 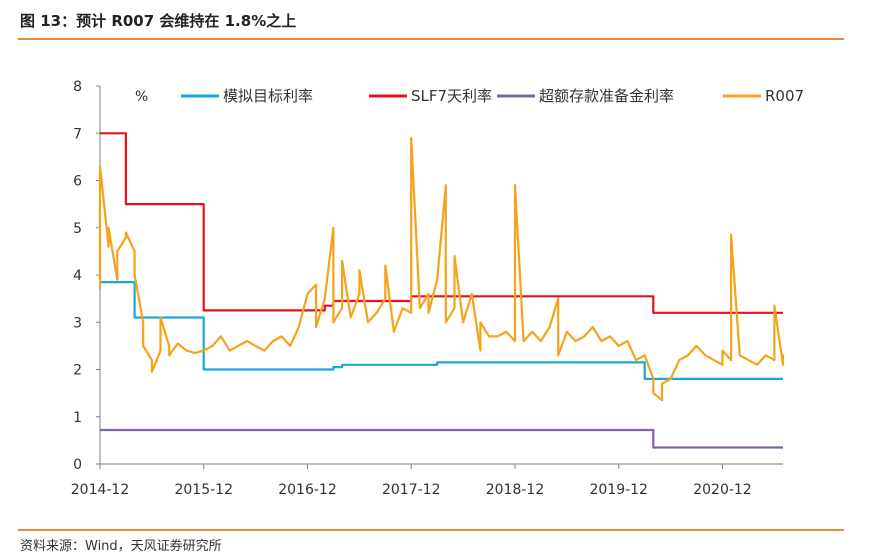 What do you see at coordinates (77, 182) in the screenshot?
I see `y-tick-label: 6` at bounding box center [77, 182].